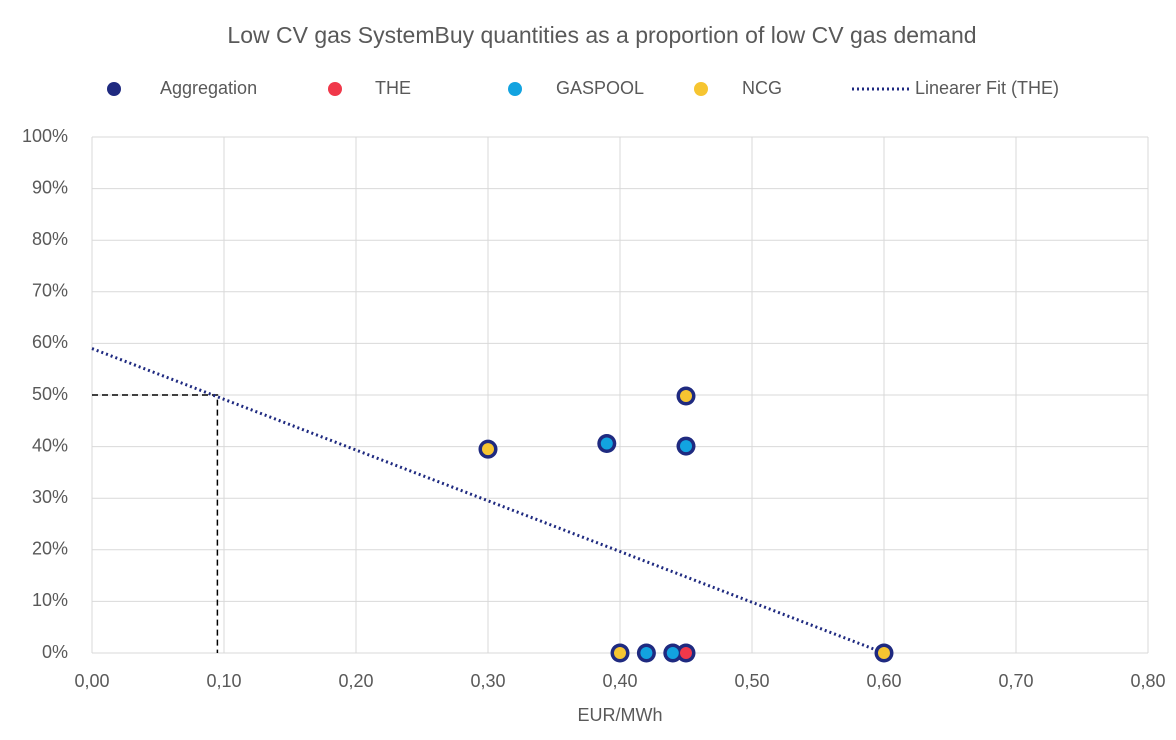 This screenshot has height=740, width=1176. I want to click on legend-label: THE, so click(393, 88).